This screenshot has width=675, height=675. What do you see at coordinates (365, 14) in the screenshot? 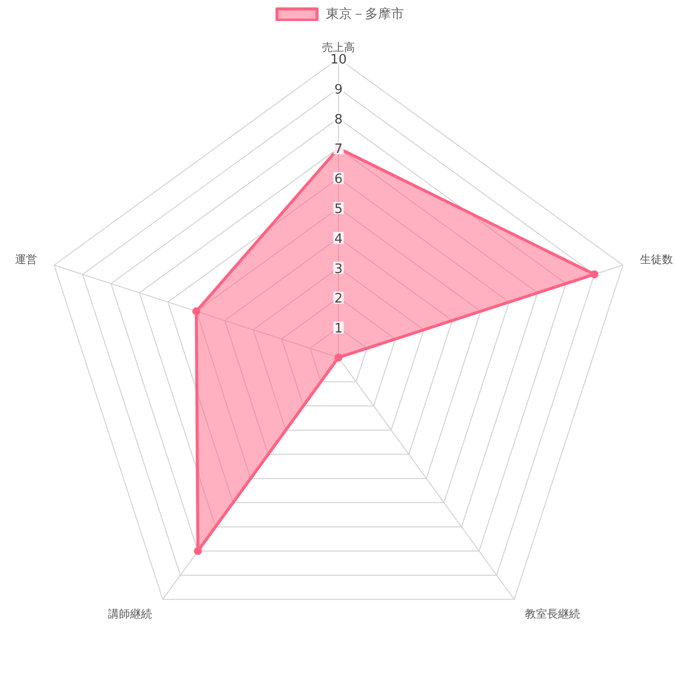
I see `legend-label: 東京－多摩市` at bounding box center [365, 14].